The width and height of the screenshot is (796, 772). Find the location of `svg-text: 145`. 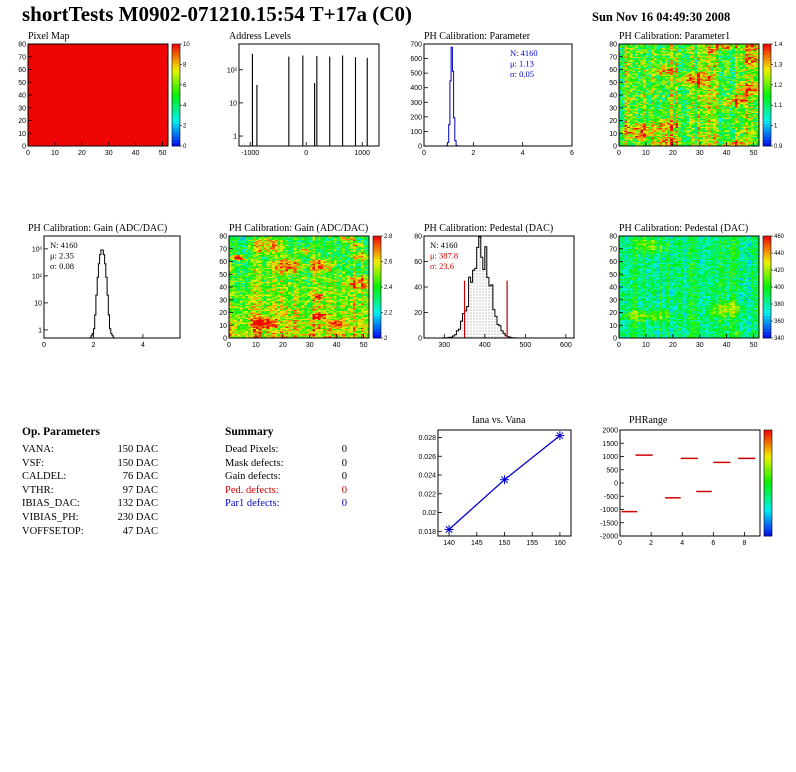

svg-text: 145 is located at coordinates (477, 543).